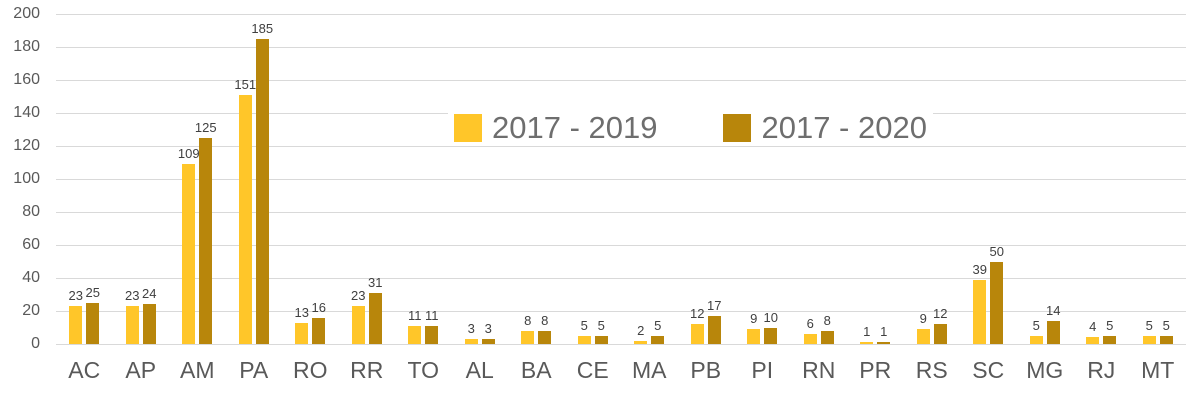 This screenshot has height=404, width=1196. I want to click on x-axis-label-ba: BA, so click(536, 370).